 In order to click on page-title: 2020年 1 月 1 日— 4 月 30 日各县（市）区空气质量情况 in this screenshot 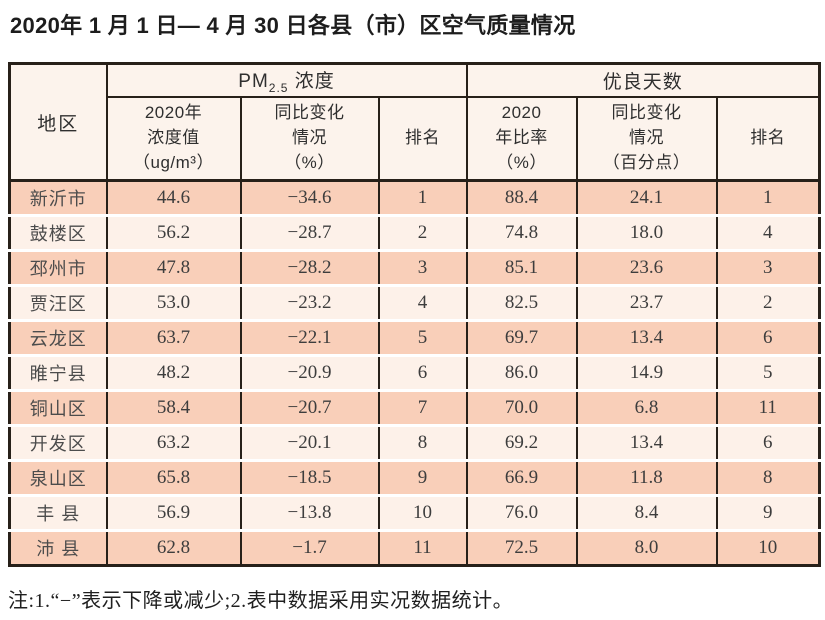, I will do `click(293, 25)`.